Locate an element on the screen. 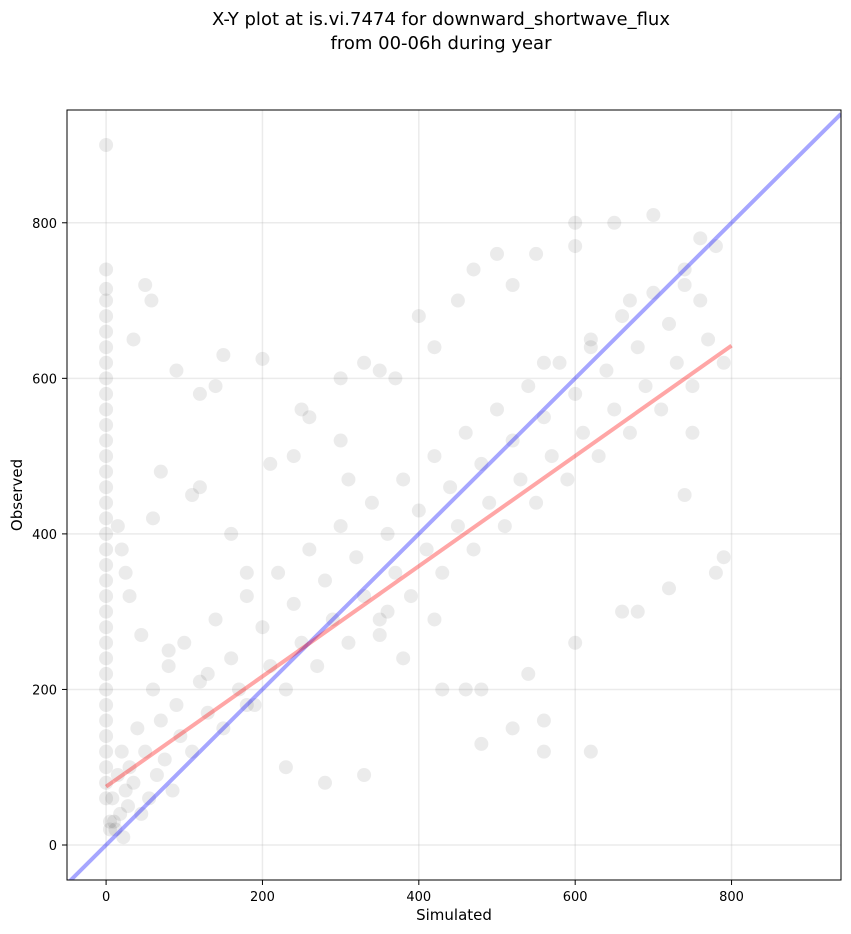  x-axis-ticks: 0 200 400 600 800 is located at coordinates (423, 892).